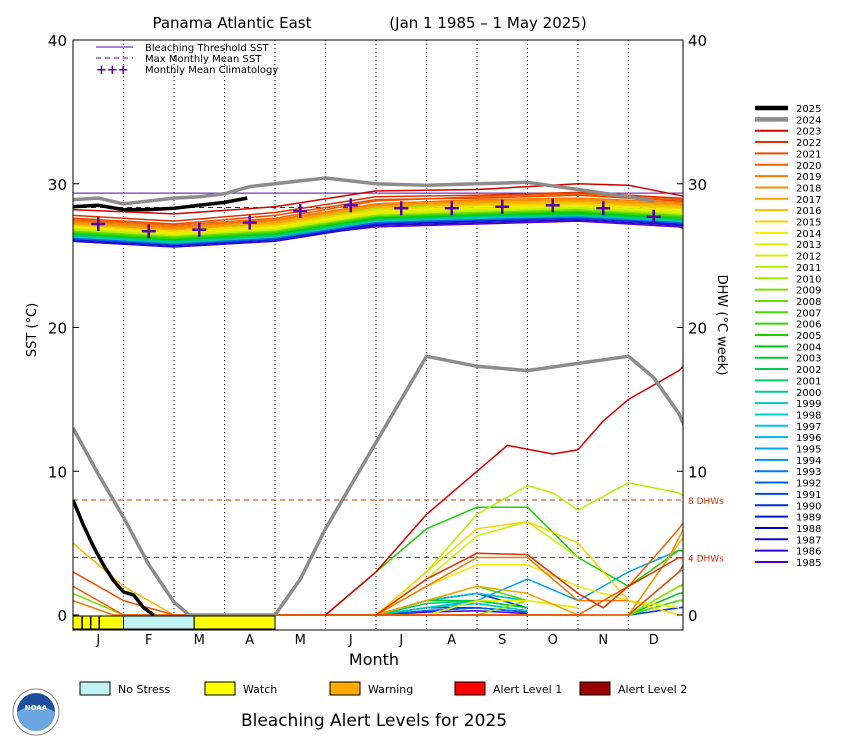 The height and width of the screenshot is (750, 850). I want to click on x-tick-label: D, so click(654, 640).